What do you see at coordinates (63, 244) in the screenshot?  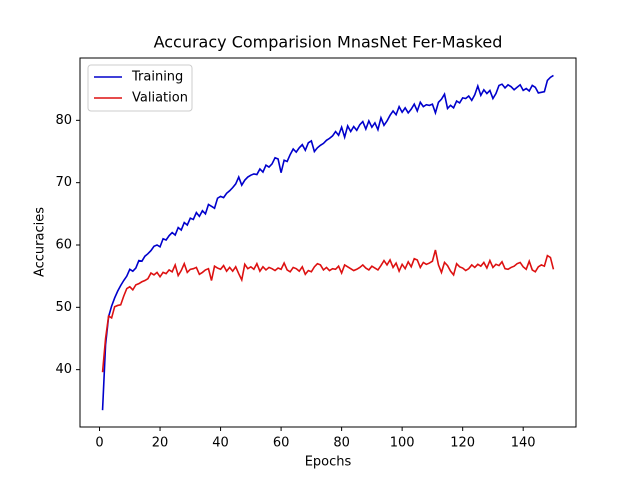 I see `y-tick-label: 60` at bounding box center [63, 244].